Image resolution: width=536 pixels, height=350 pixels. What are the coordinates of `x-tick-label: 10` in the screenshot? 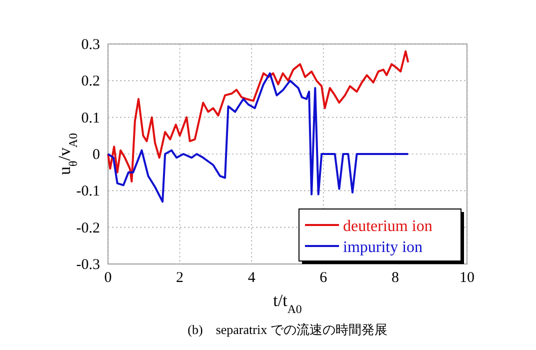 It's located at (467, 278).